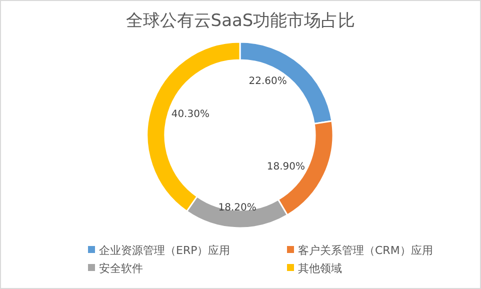  I want to click on legend-label: 安全软件, so click(121, 268).